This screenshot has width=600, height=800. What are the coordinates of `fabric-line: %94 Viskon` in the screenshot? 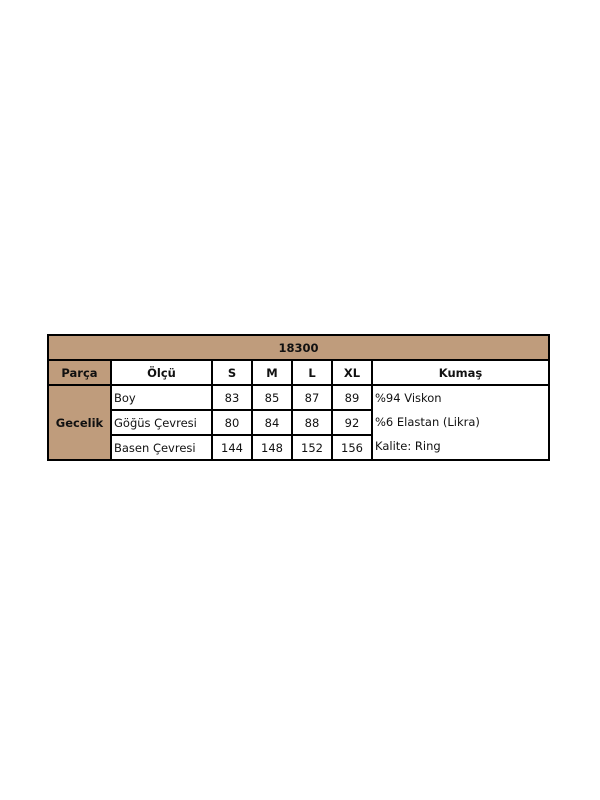 It's located at (408, 398).